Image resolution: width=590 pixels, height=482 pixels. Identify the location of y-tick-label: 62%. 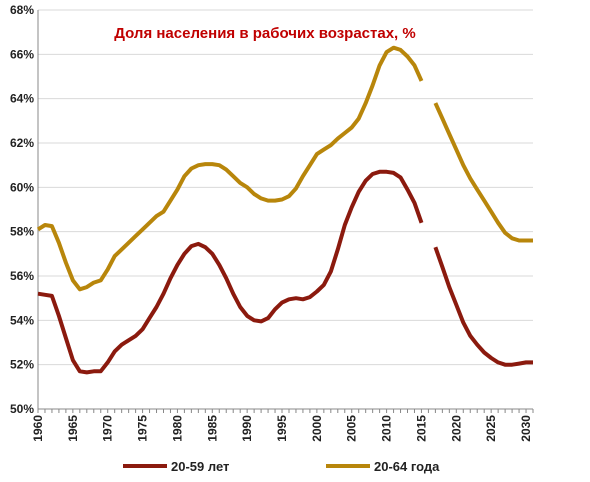
(22, 143).